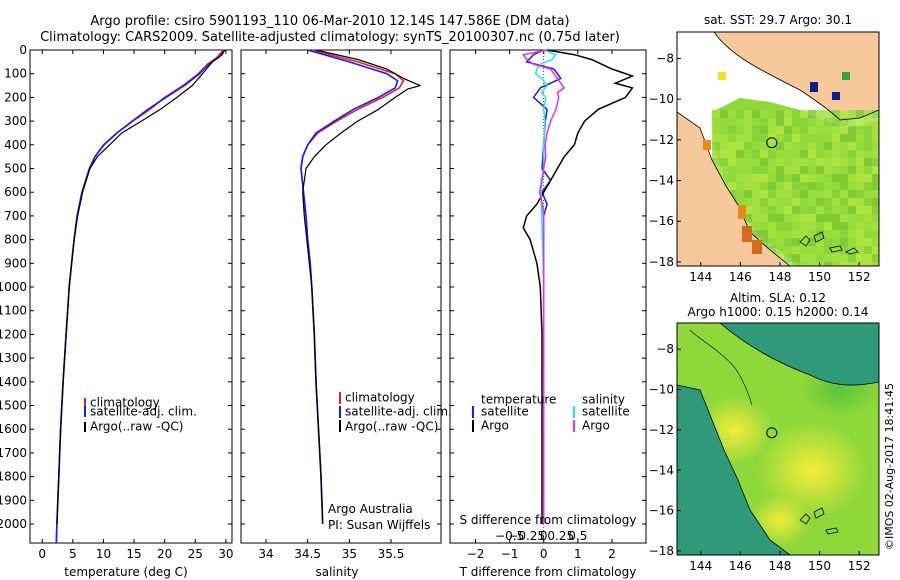 The image size is (900, 580). I want to click on y-tick-label: 1000, so click(13, 287).